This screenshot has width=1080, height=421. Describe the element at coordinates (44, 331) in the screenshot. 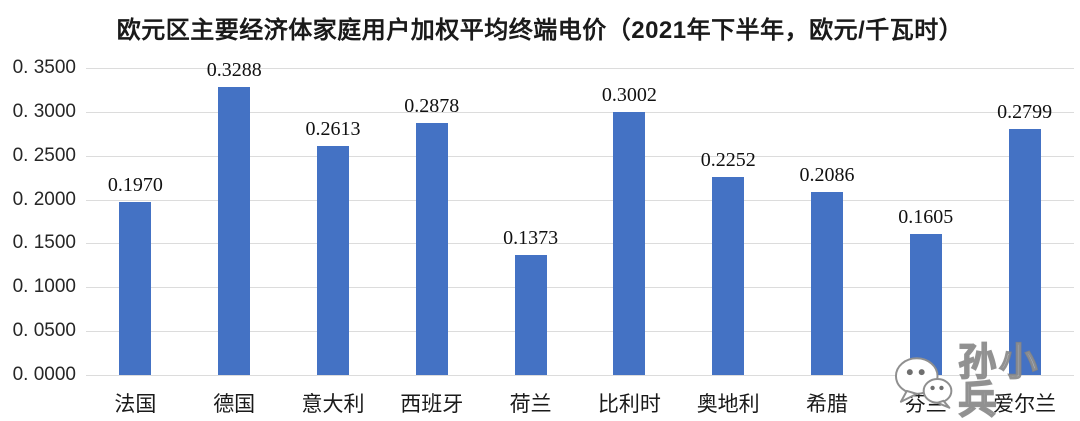

I see `y-tick-label: 0. 0500` at that location.